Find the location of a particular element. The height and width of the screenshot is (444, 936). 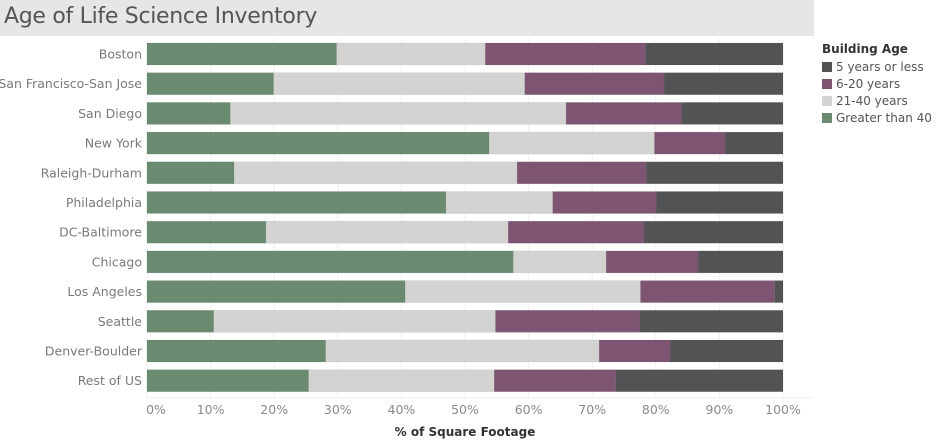

legend-item: 5 years or less is located at coordinates (878, 66).